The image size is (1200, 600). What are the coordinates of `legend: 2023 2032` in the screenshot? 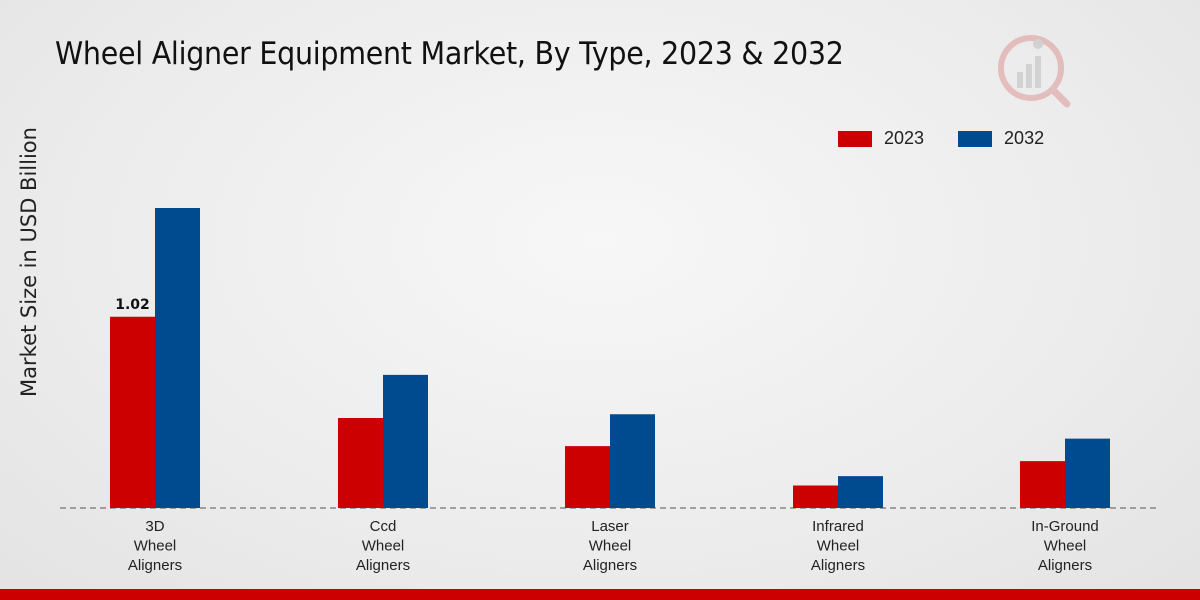 It's located at (958, 138).